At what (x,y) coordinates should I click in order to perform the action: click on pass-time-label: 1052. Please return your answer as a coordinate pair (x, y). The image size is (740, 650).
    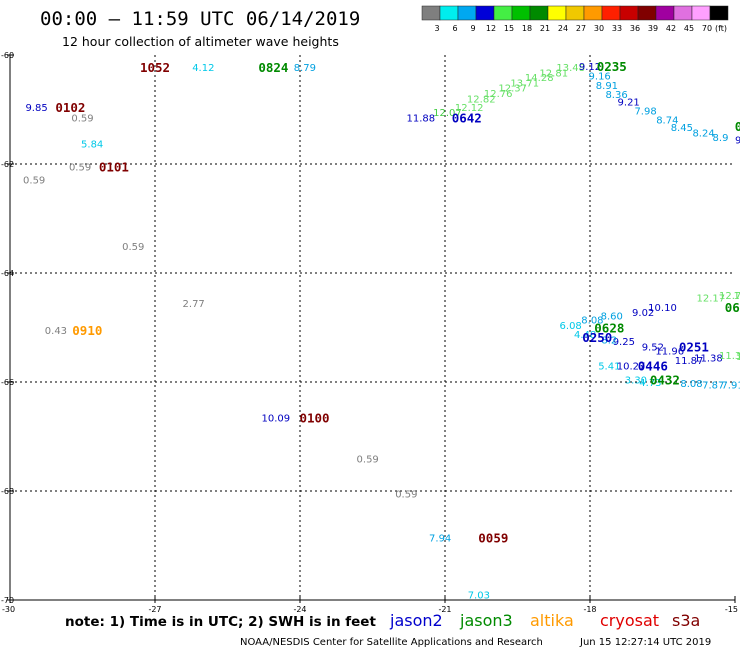
    Looking at the image, I should click on (155, 67).